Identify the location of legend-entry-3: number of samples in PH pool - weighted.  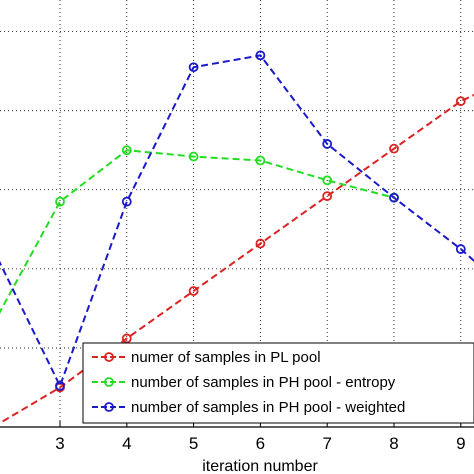
(248, 407).